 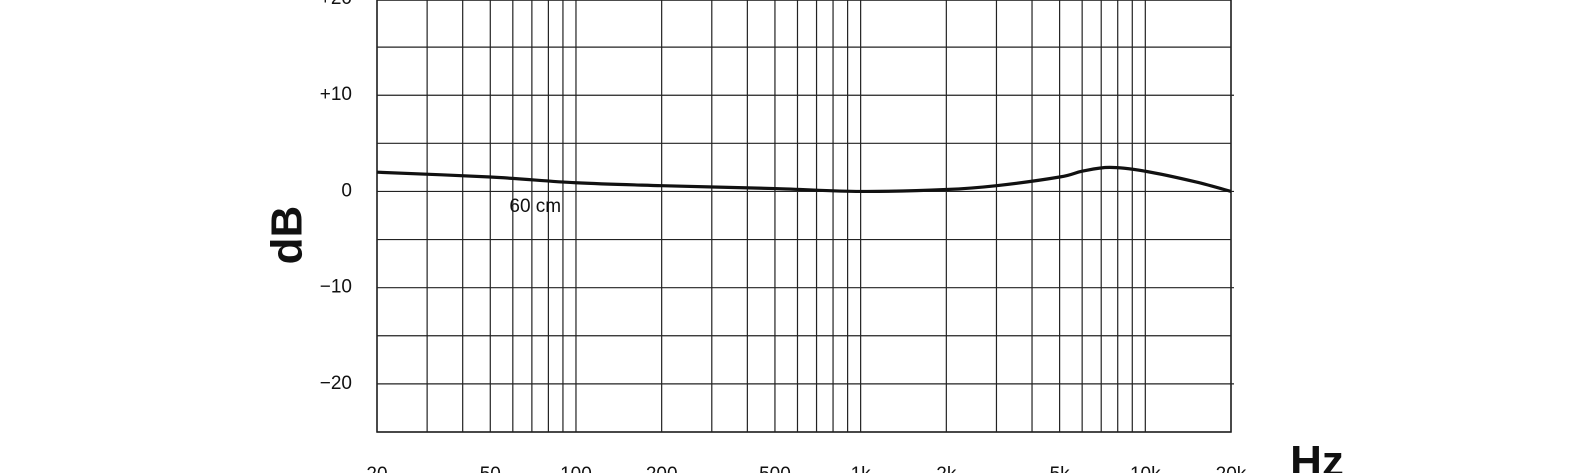 I want to click on x-tick-label: 2k, so click(x=946, y=468).